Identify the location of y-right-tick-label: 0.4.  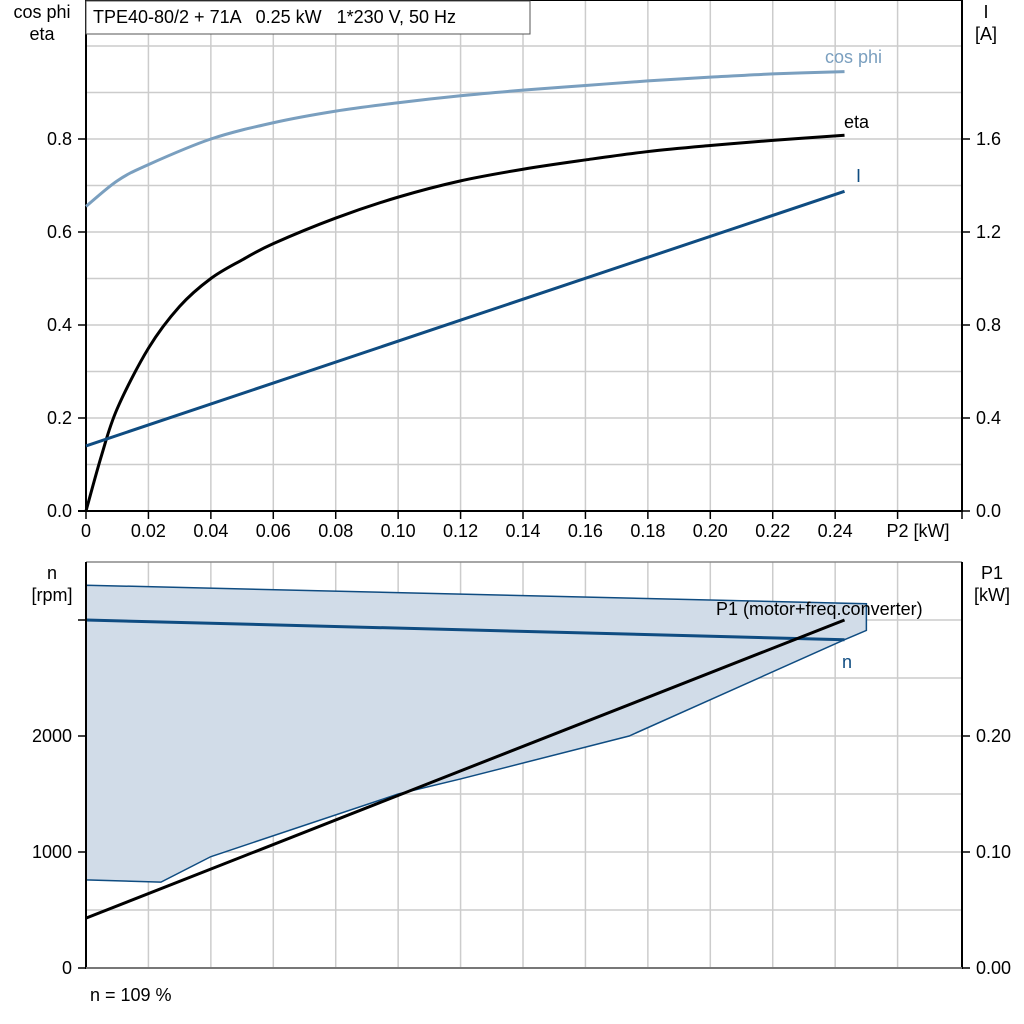
(988, 418).